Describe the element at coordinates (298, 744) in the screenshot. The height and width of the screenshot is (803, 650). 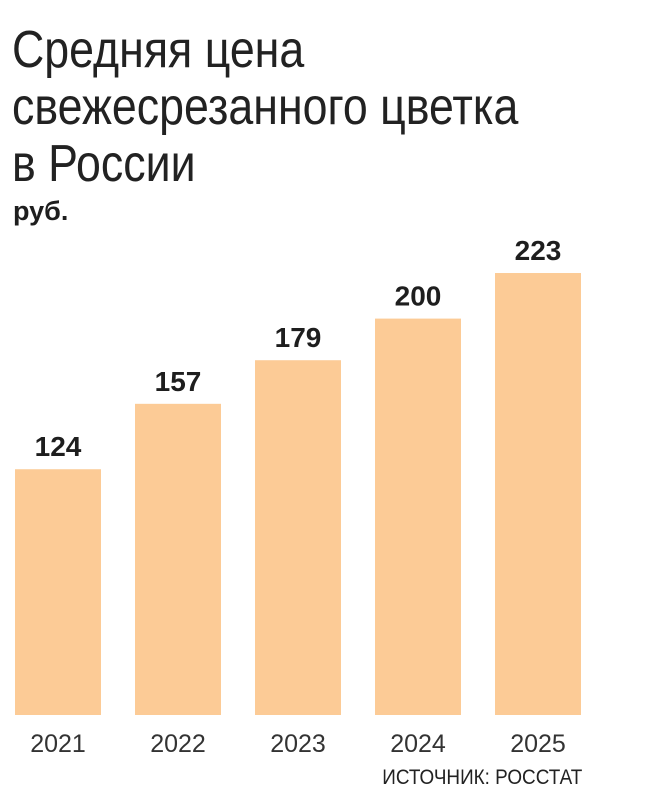
I see `x-tick-label-2023: 2023` at that location.